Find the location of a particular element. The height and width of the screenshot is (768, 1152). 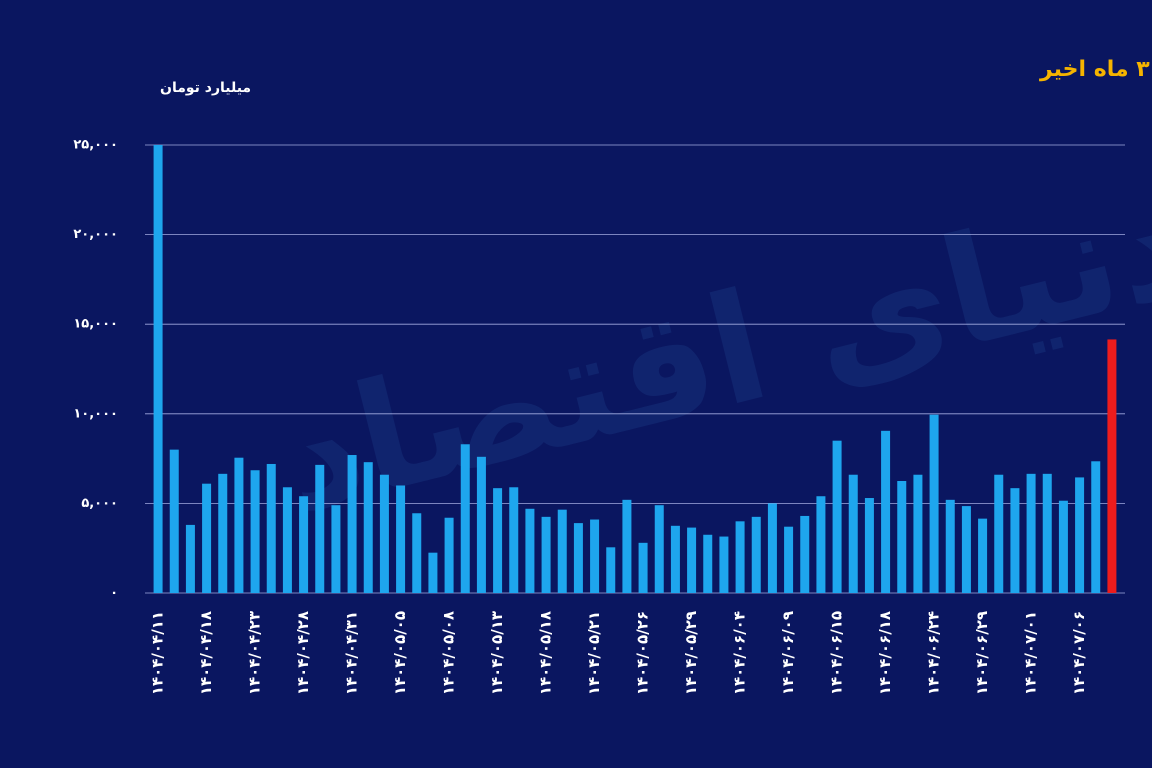

x-tick-label: ۱۴۰۴/۰۶/۲۹ is located at coordinates (982, 653).